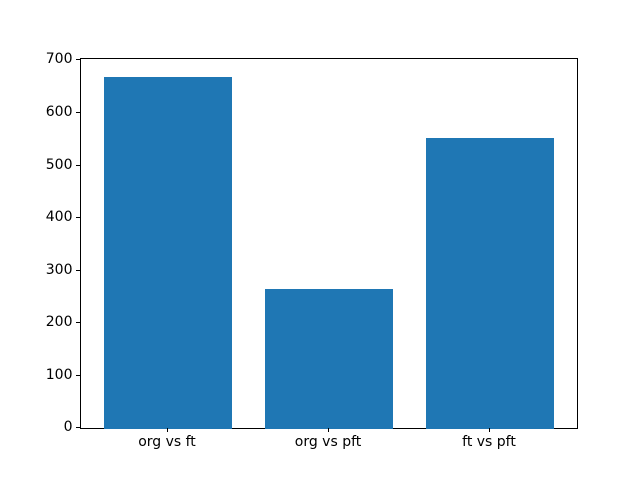 The height and width of the screenshot is (480, 640). What do you see at coordinates (59, 374) in the screenshot?
I see `y-tick-label: 100` at bounding box center [59, 374].